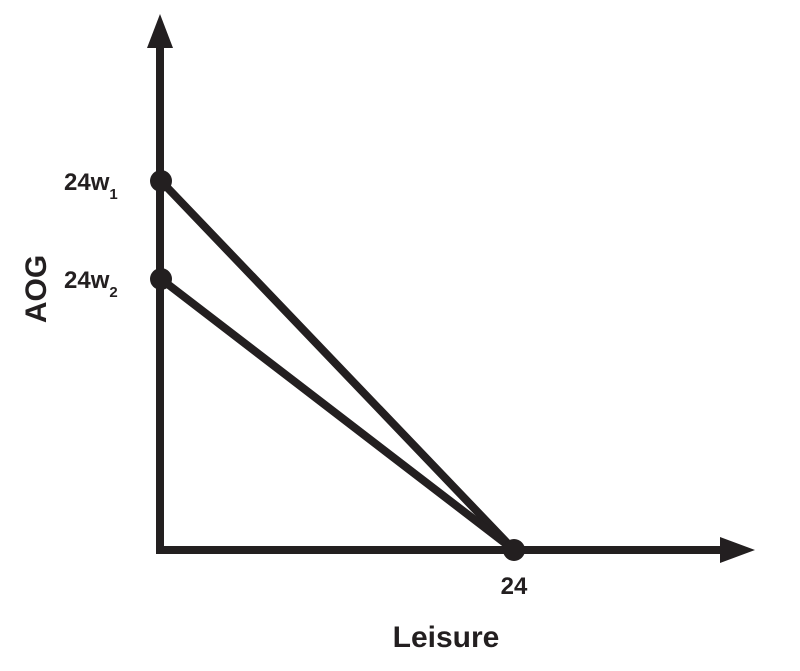  I want to click on label-24w1: 24w1, so click(91, 186).